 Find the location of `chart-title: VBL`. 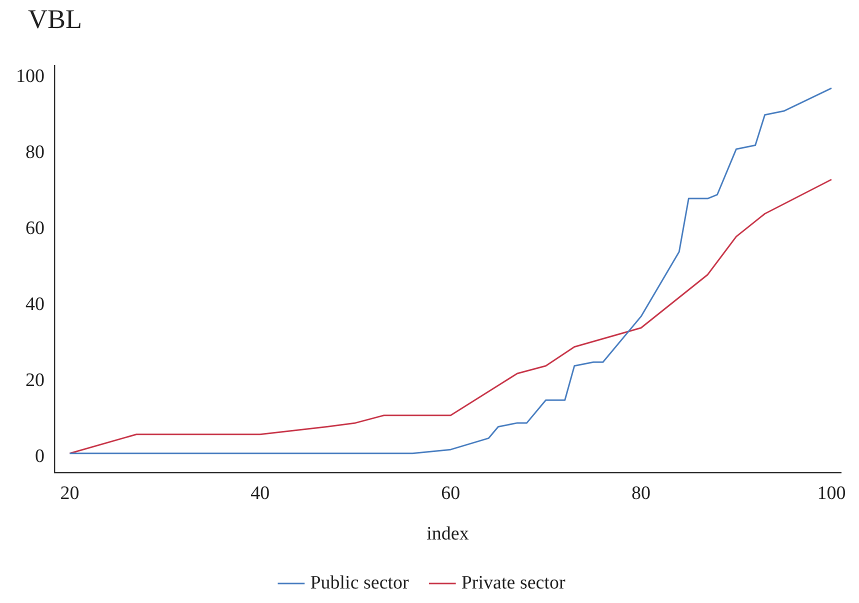

chart-title: VBL is located at coordinates (55, 19).